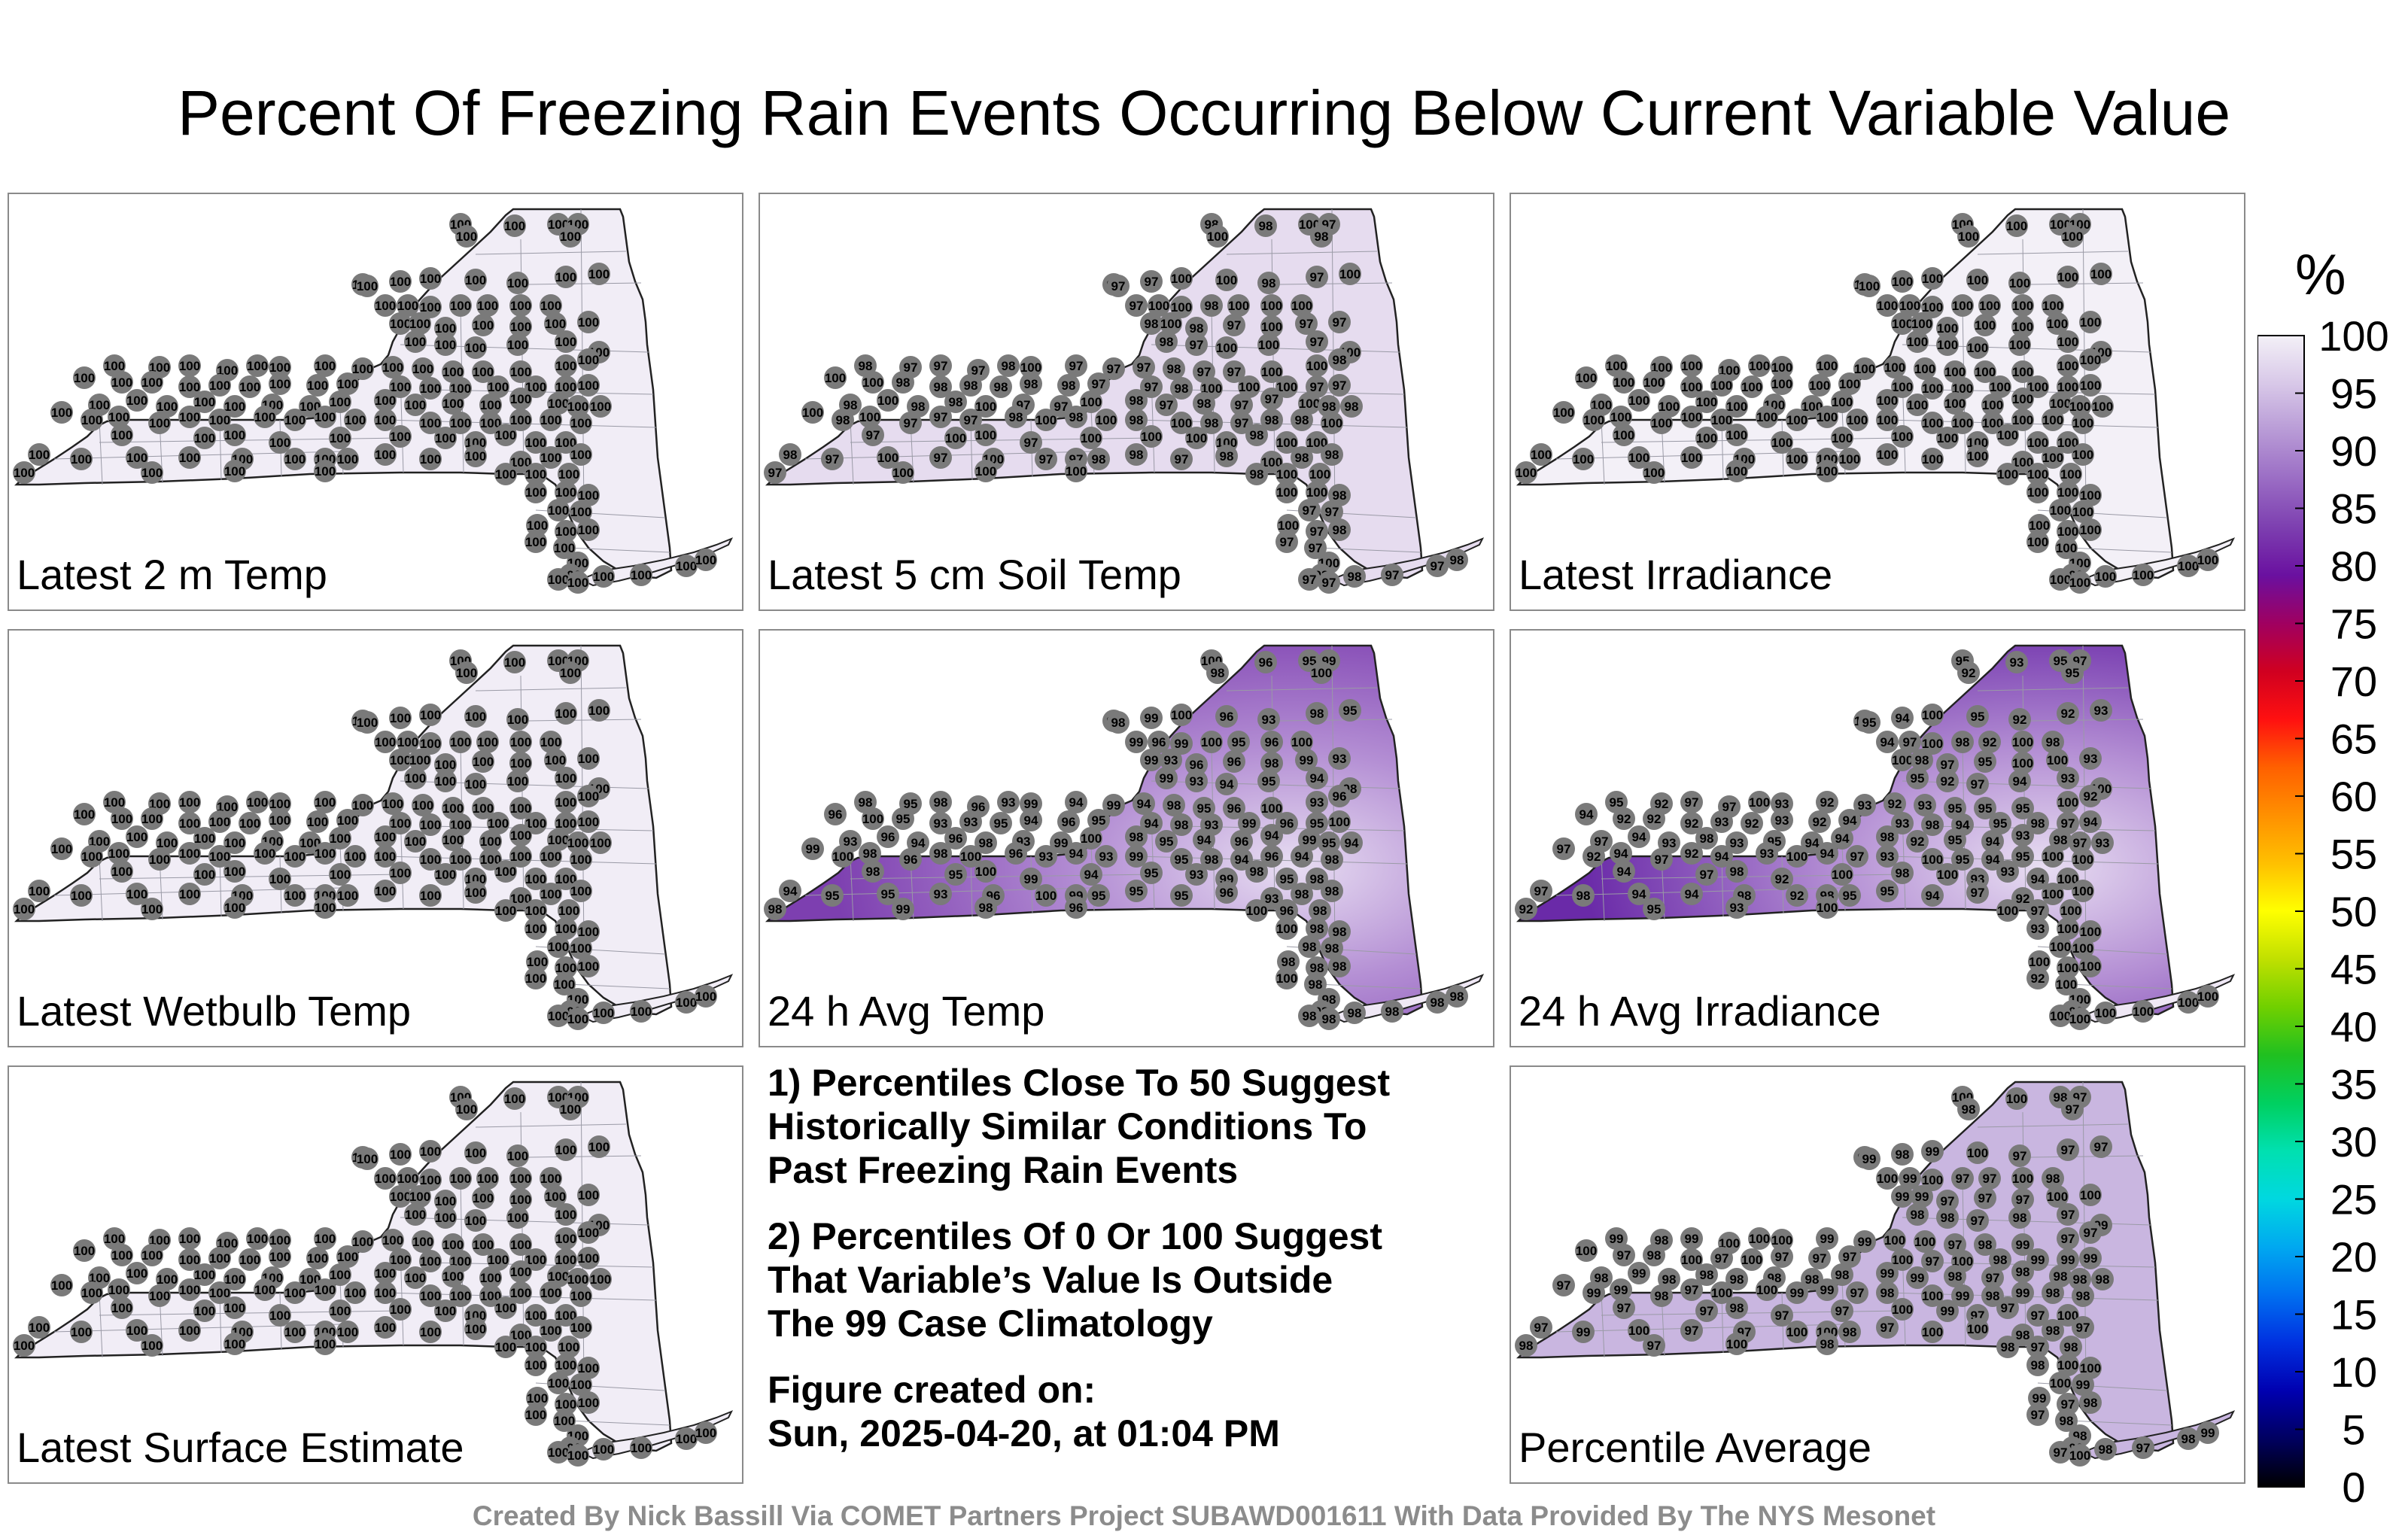  I want to click on colorbar-tick-label: 70, so click(2353, 681).